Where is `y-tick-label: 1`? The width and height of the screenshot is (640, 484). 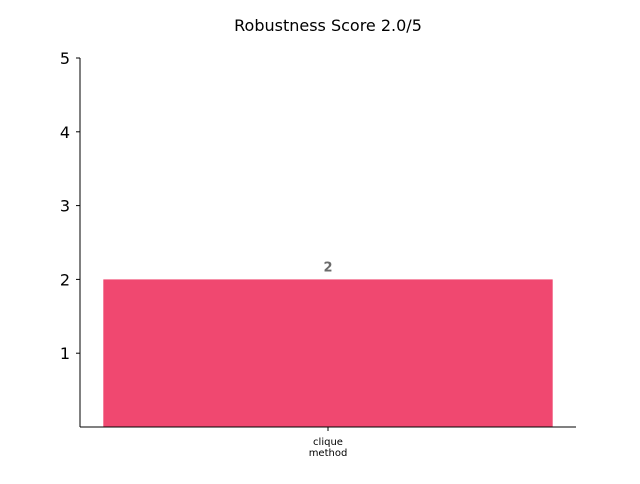 y-tick-label: 1 is located at coordinates (65, 353).